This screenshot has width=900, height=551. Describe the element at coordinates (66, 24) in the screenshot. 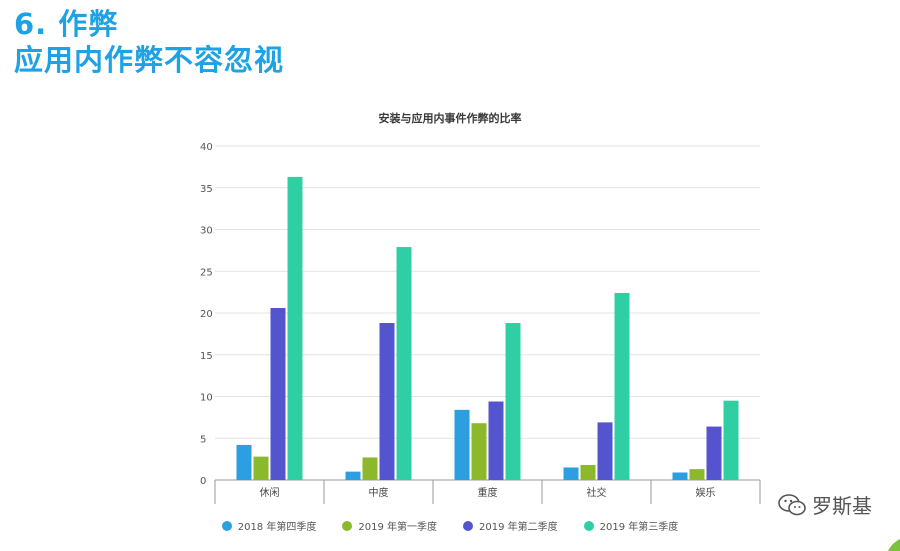

I see `heading-line-1: 6. 作弊` at that location.